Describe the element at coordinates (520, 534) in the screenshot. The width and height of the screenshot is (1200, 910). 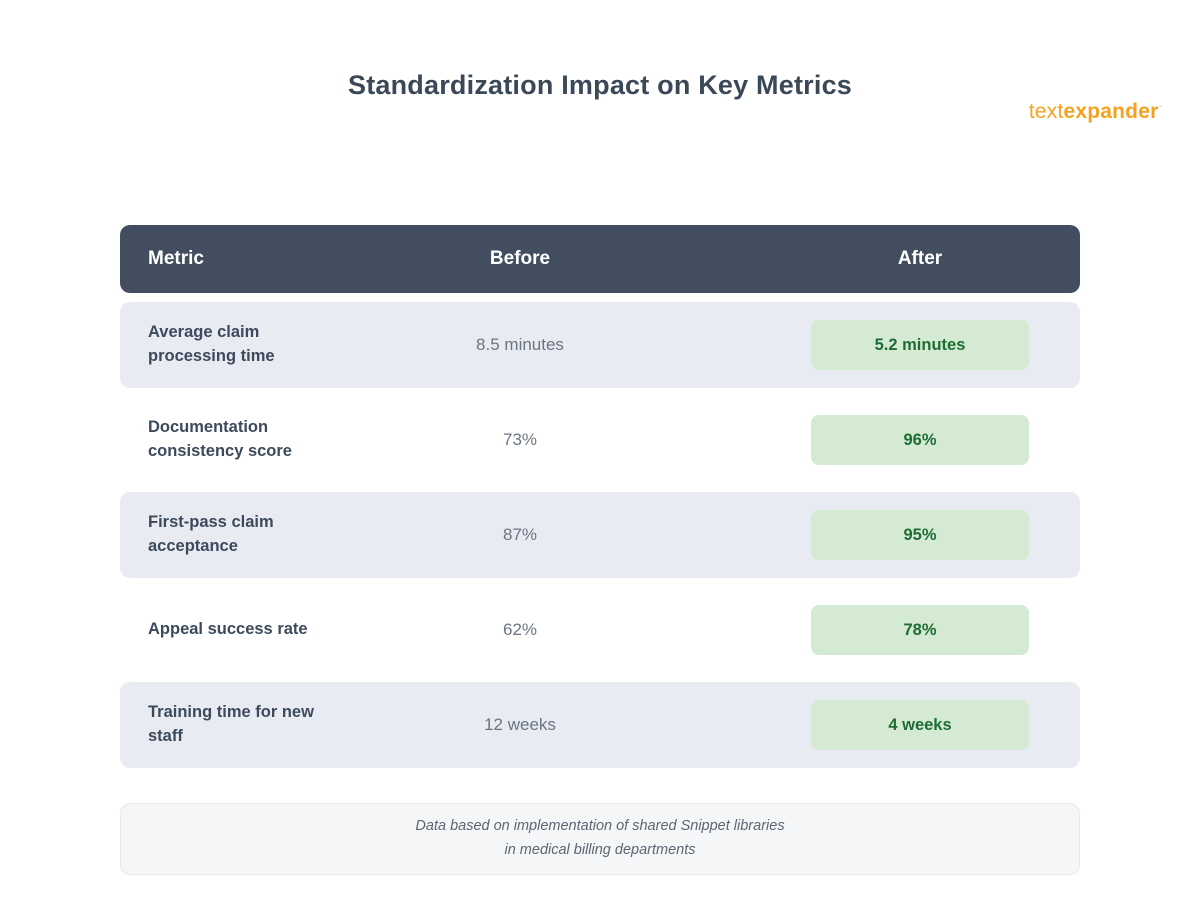
I see `before-value: 87%` at that location.